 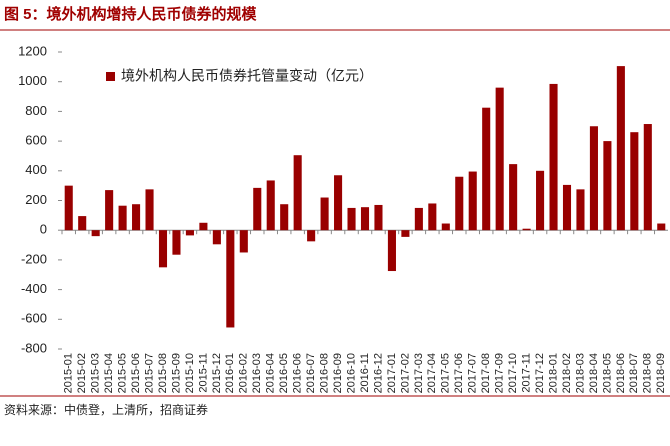 What do you see at coordinates (244, 373) in the screenshot?
I see `x-tick-label: 2016-02` at bounding box center [244, 373].